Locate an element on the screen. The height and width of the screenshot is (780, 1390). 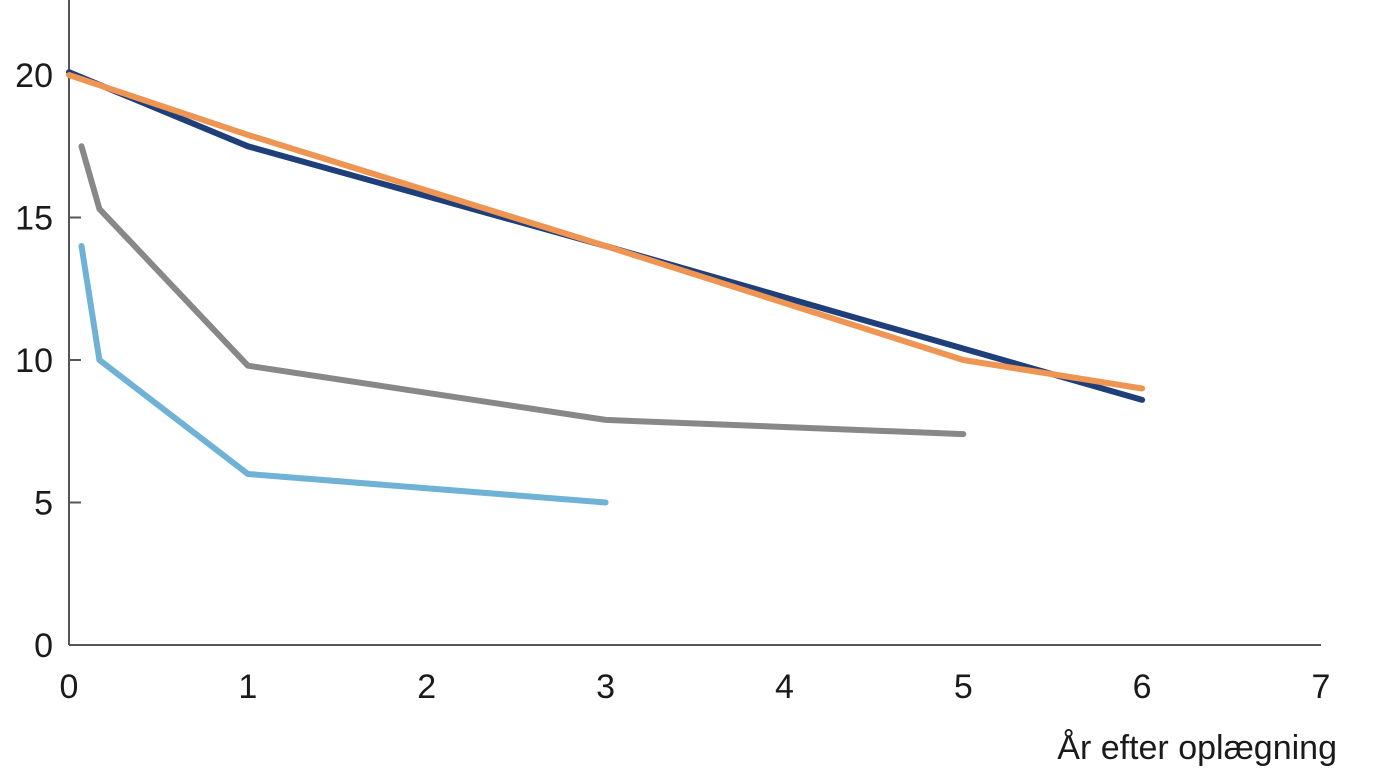
y-tick-group: 0 5 10 15 20 is located at coordinates (48, 361).